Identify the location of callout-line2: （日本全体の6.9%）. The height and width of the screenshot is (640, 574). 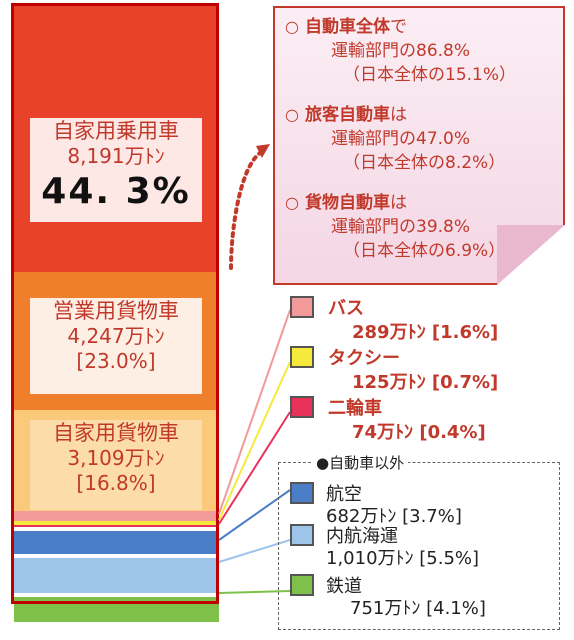
(424, 250).